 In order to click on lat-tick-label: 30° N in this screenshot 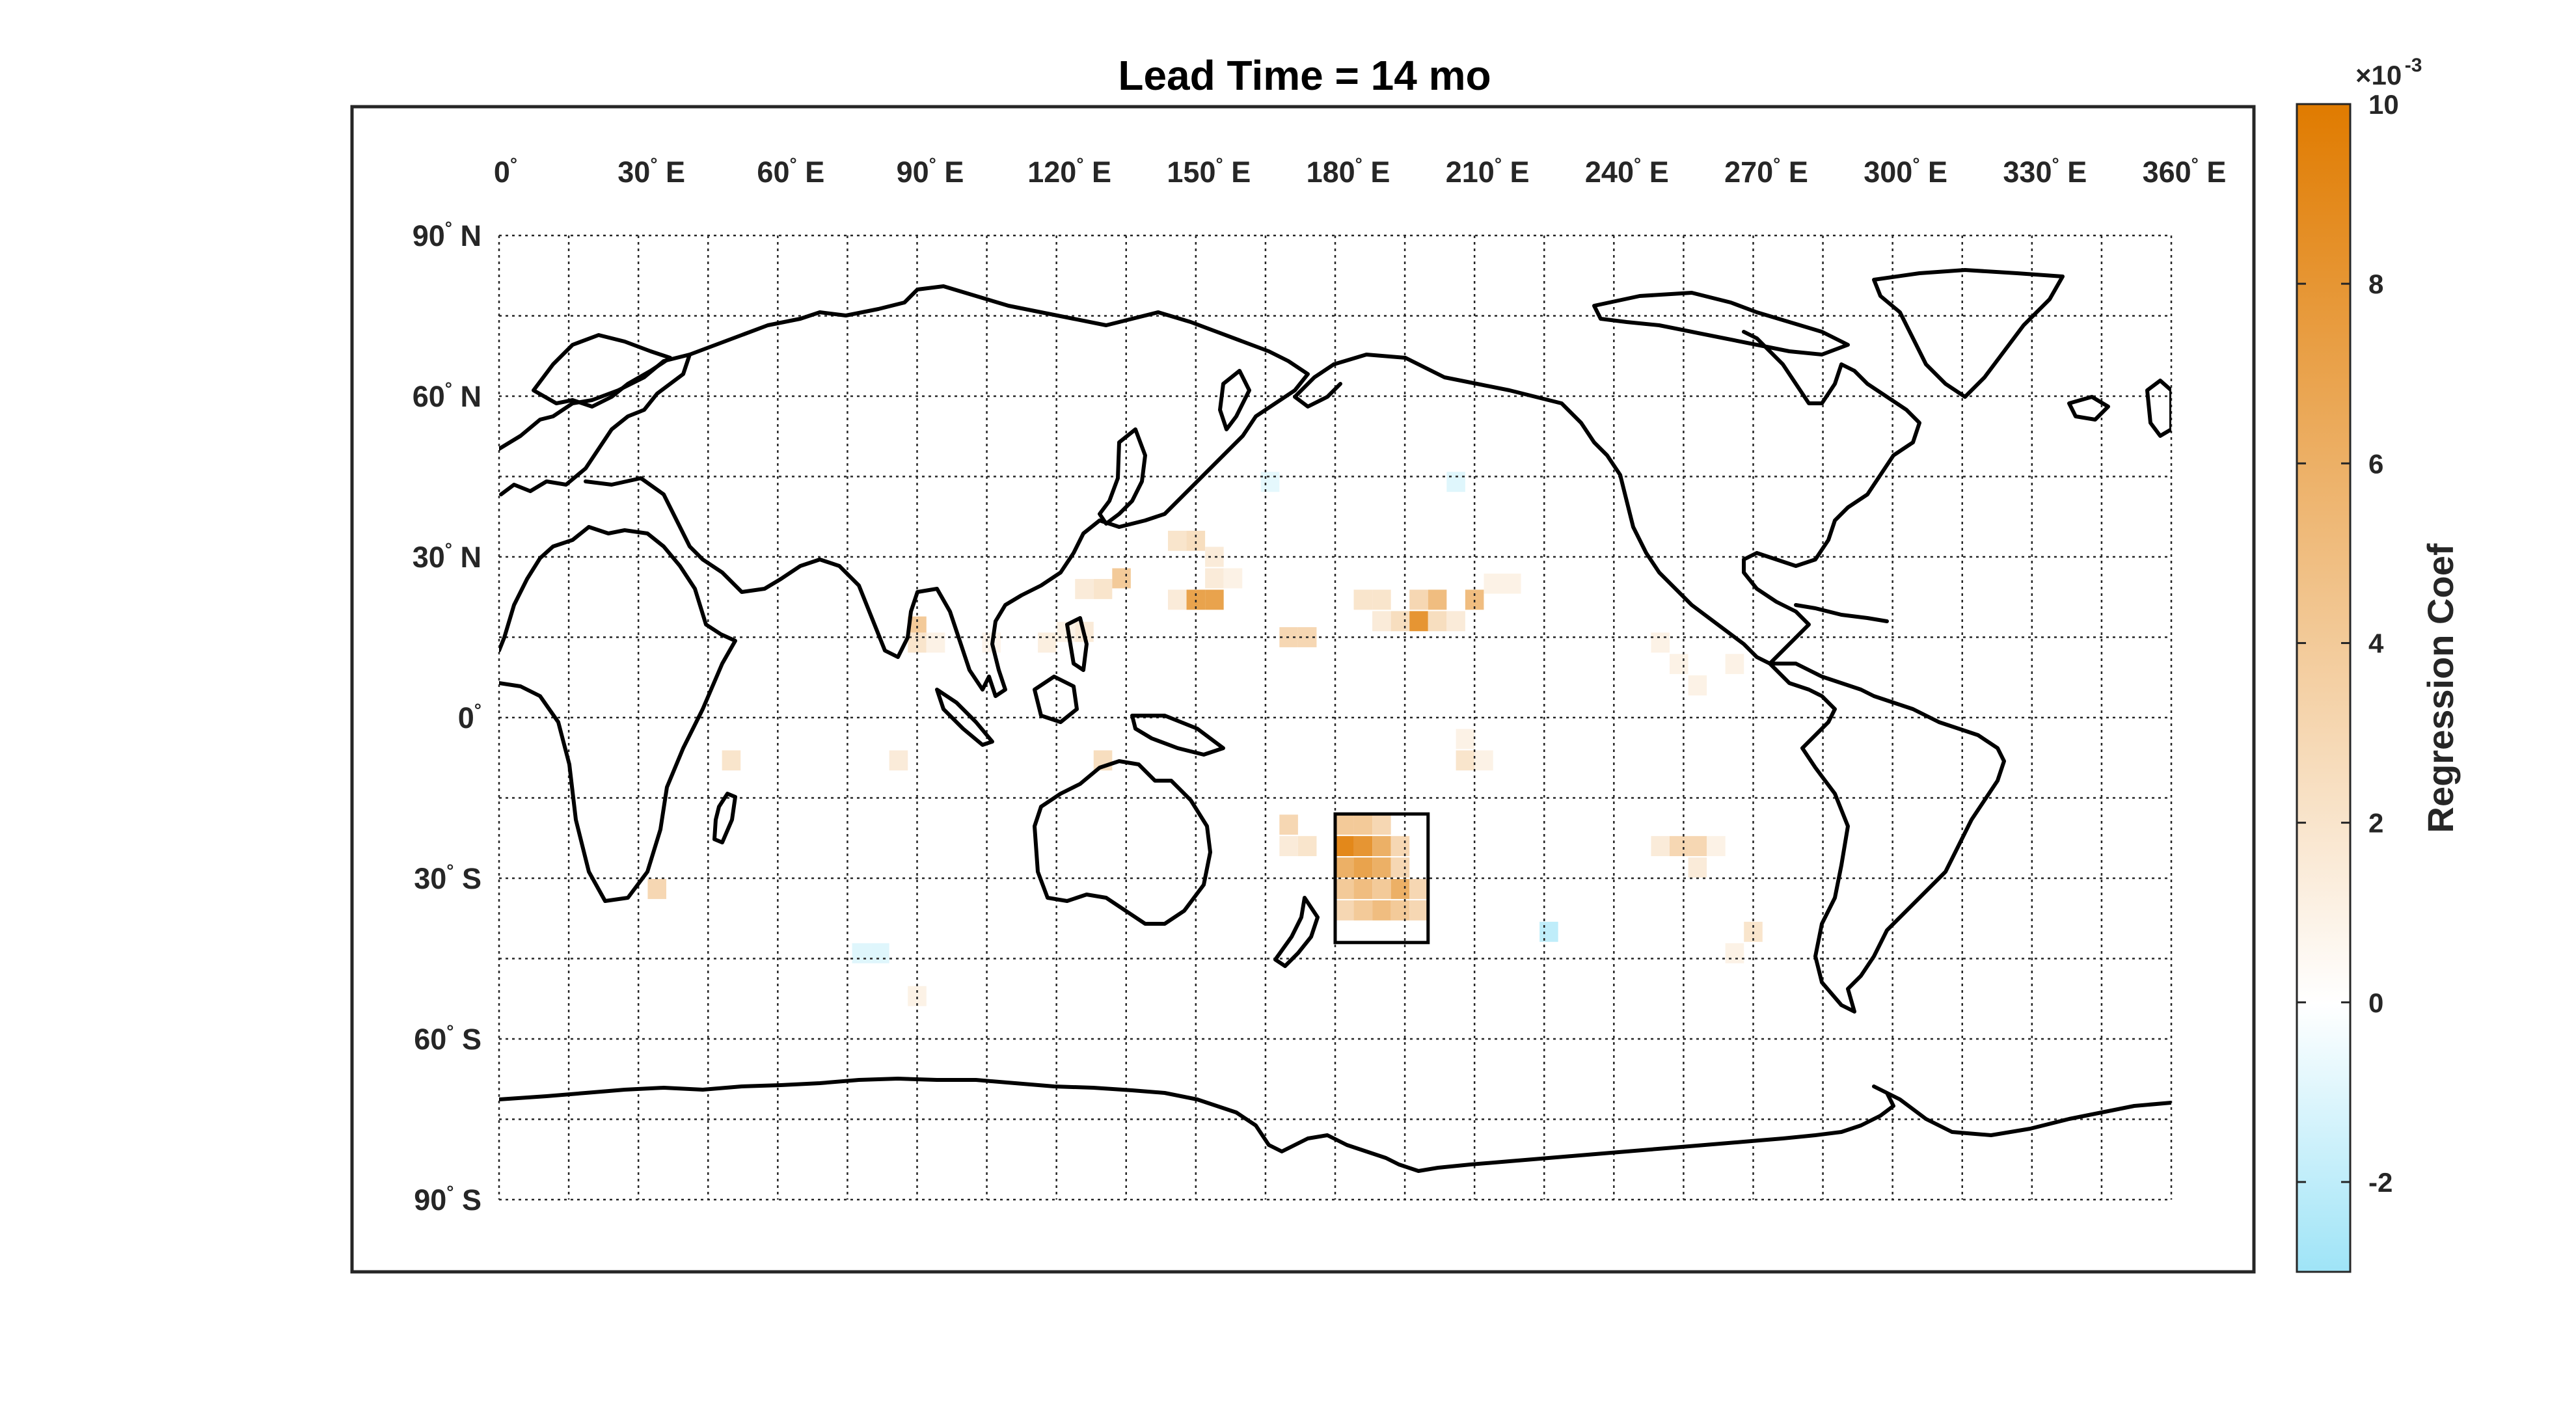, I will do `click(447, 556)`.